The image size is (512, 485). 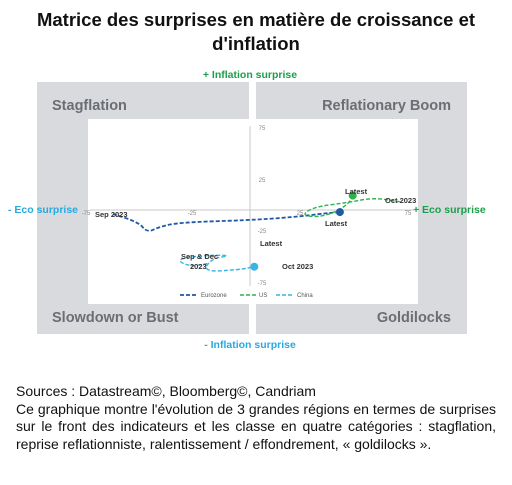 What do you see at coordinates (250, 345) in the screenshot?
I see `axis-label-bottom: - Inflation surprise` at bounding box center [250, 345].